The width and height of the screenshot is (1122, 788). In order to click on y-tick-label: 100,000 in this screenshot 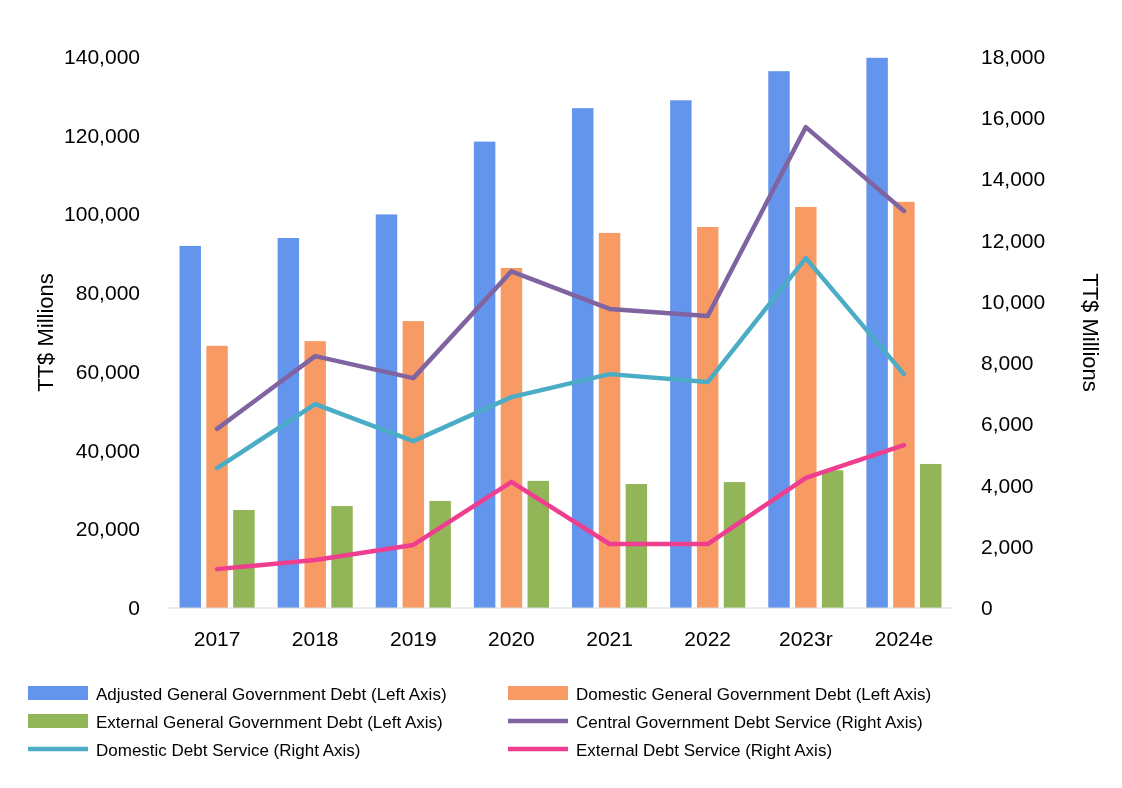, I will do `click(102, 214)`.